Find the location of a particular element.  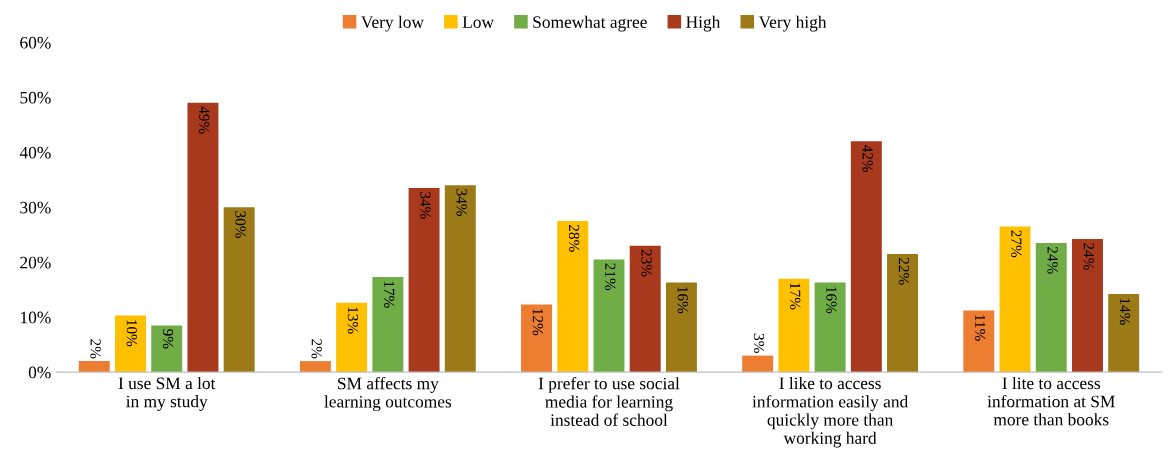

legend-label: Somewhat agree is located at coordinates (590, 23).